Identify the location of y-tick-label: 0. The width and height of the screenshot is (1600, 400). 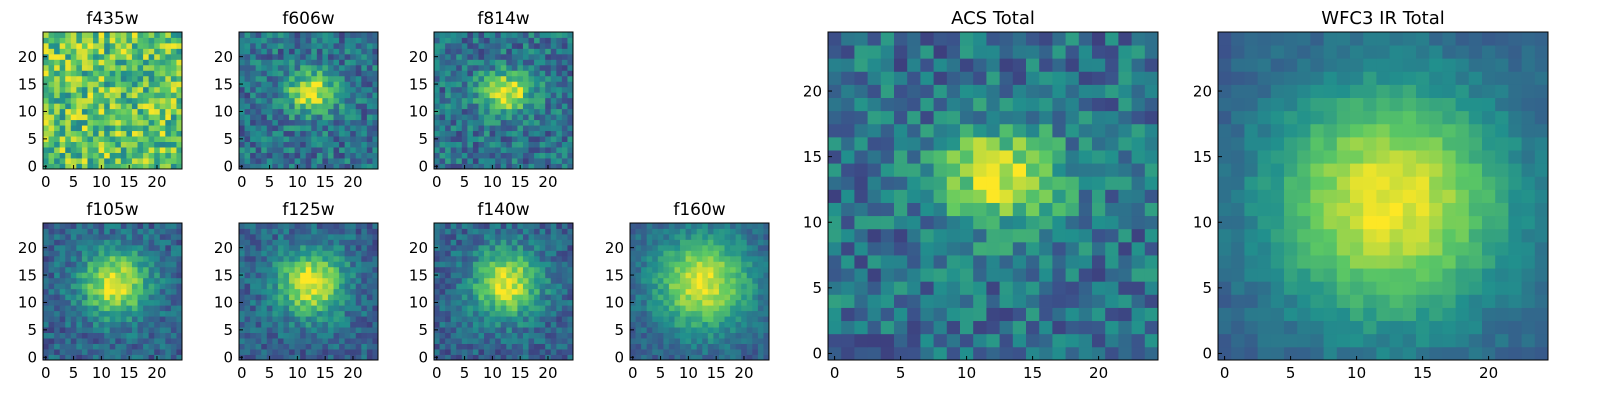
(32, 167).